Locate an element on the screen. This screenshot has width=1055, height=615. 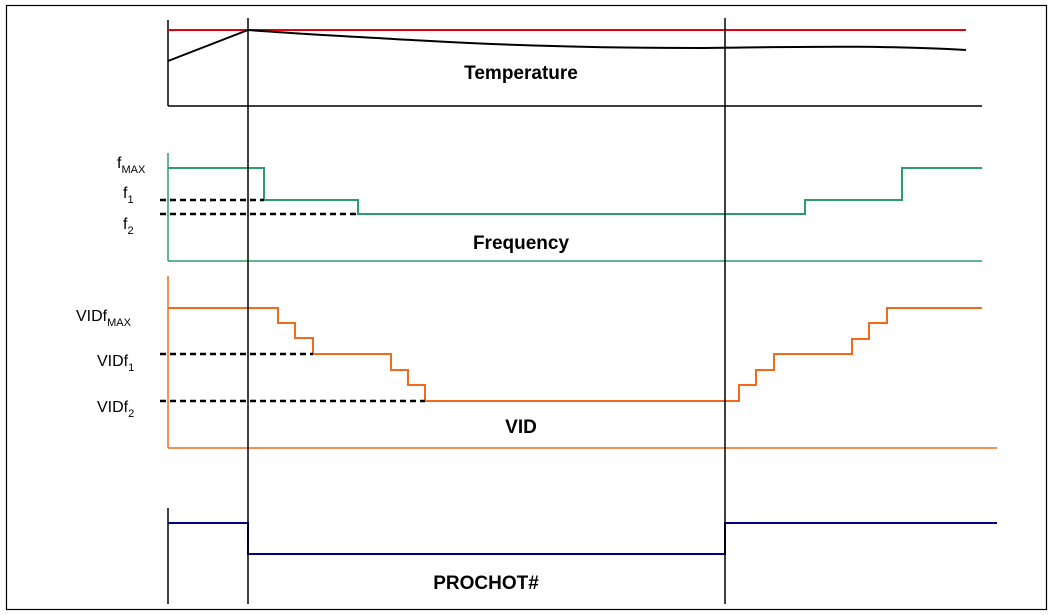
vidf1-label-sub: 1 is located at coordinates (131, 368).